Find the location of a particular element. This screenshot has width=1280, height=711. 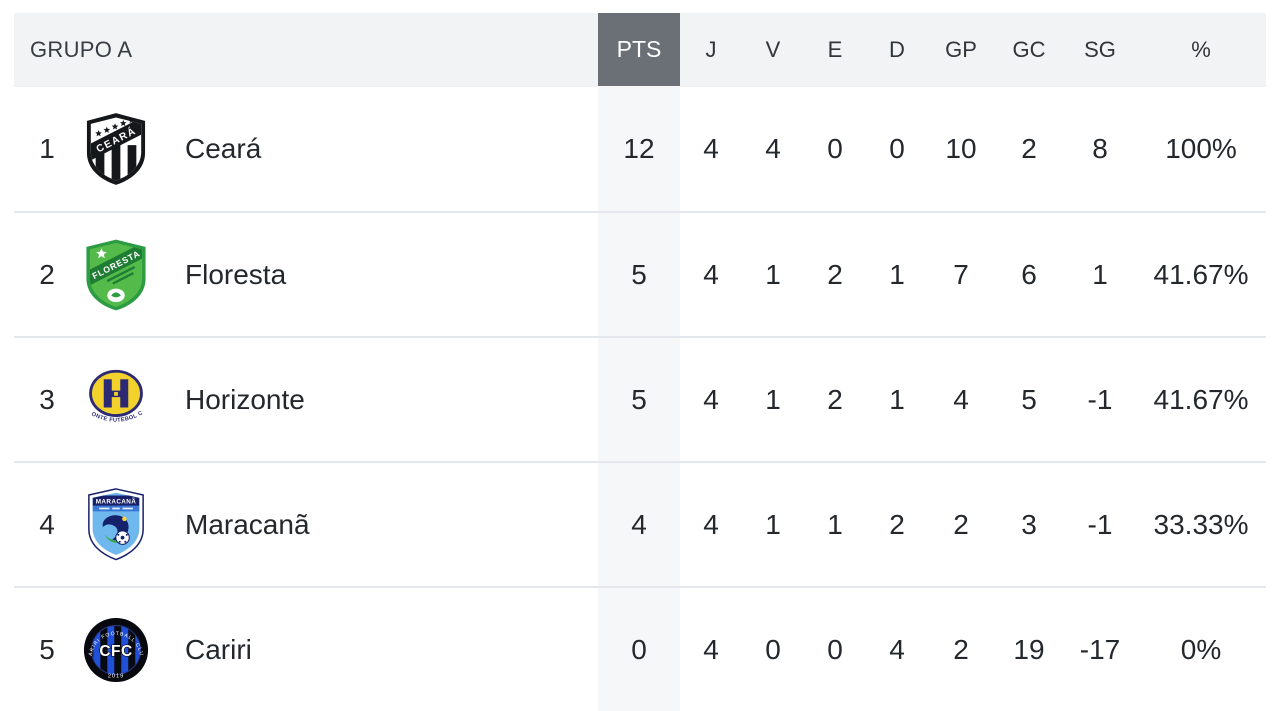

pts-value: 12 is located at coordinates (639, 148).